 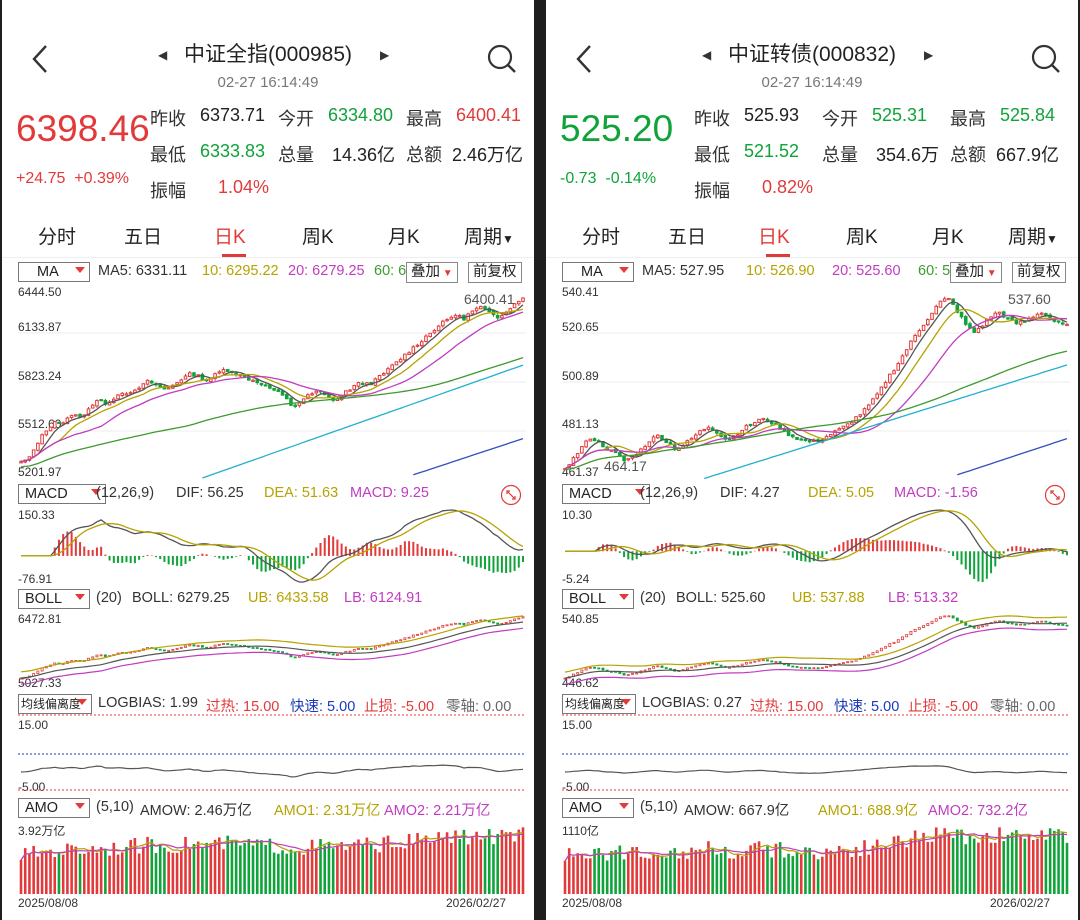 I want to click on low-label: 最低, so click(x=712, y=155).